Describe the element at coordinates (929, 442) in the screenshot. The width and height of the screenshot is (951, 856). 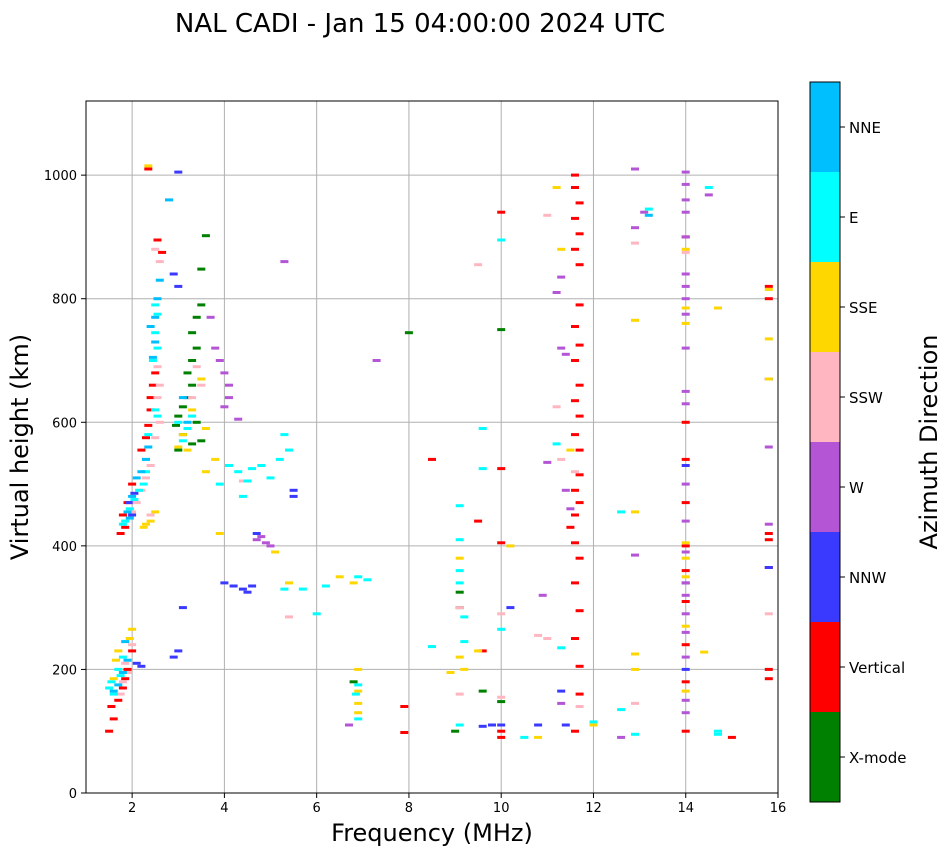
I see `colorbar-label: Azimuth Direction` at that location.